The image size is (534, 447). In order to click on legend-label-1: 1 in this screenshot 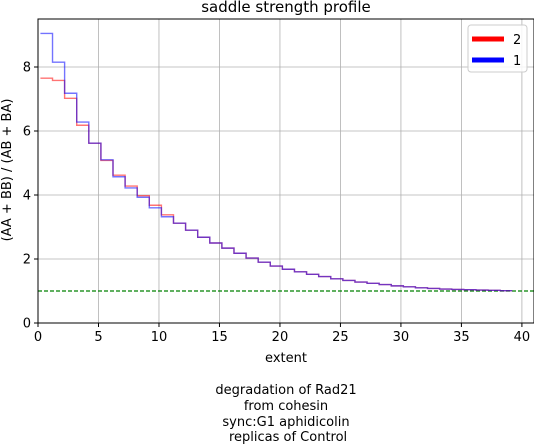, I will do `click(517, 61)`.